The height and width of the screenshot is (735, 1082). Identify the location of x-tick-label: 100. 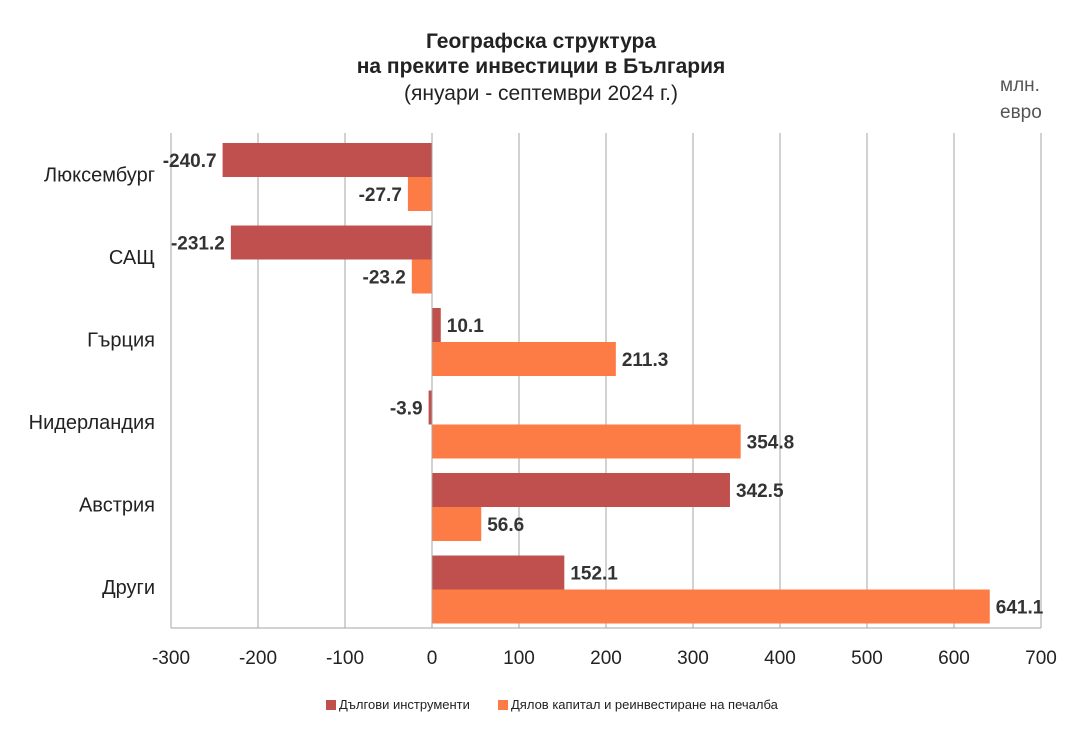
(519, 658).